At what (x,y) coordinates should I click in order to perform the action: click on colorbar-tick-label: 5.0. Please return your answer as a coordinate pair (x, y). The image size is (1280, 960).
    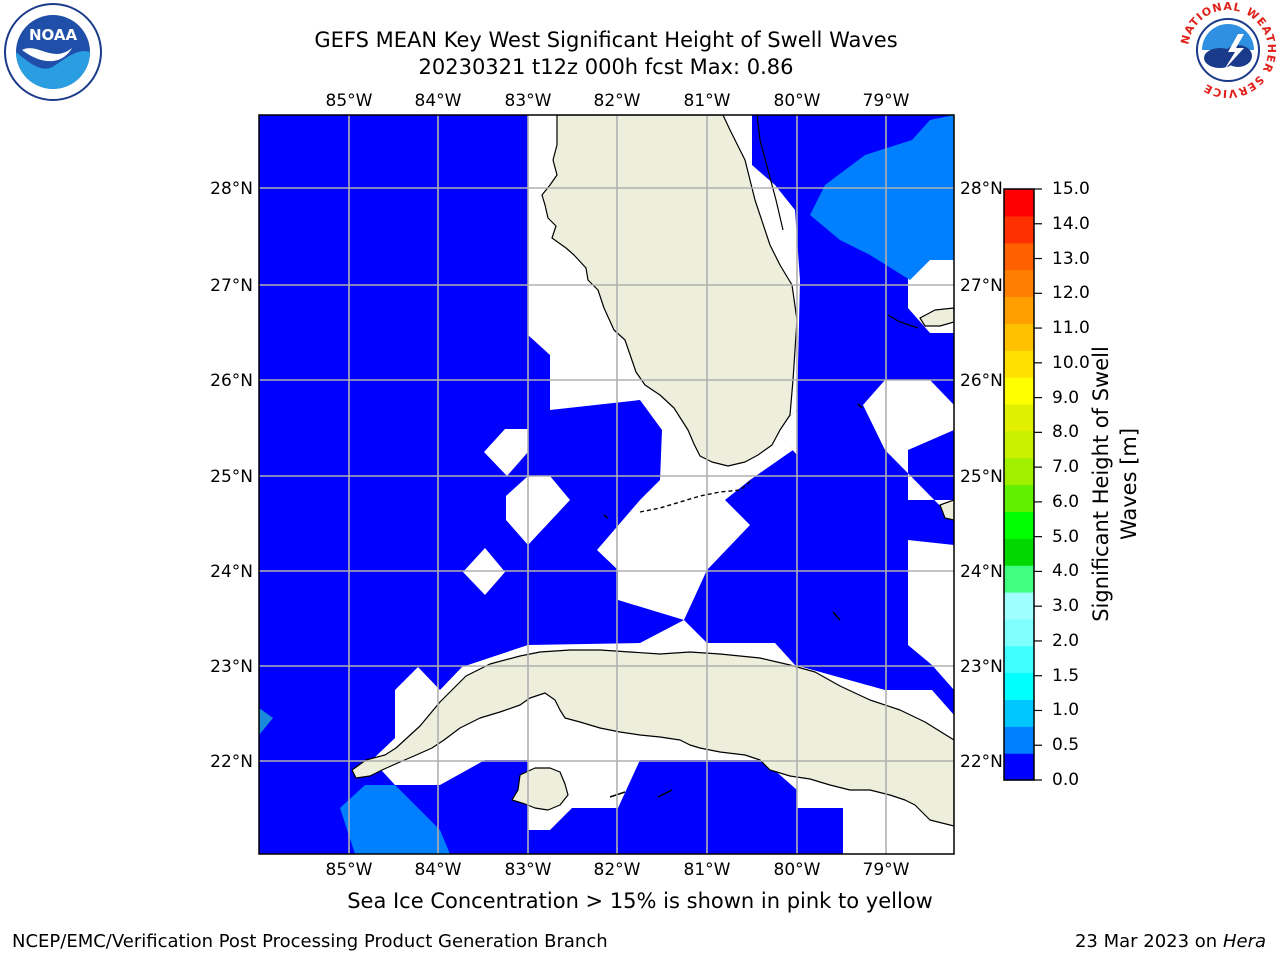
    Looking at the image, I should click on (1066, 536).